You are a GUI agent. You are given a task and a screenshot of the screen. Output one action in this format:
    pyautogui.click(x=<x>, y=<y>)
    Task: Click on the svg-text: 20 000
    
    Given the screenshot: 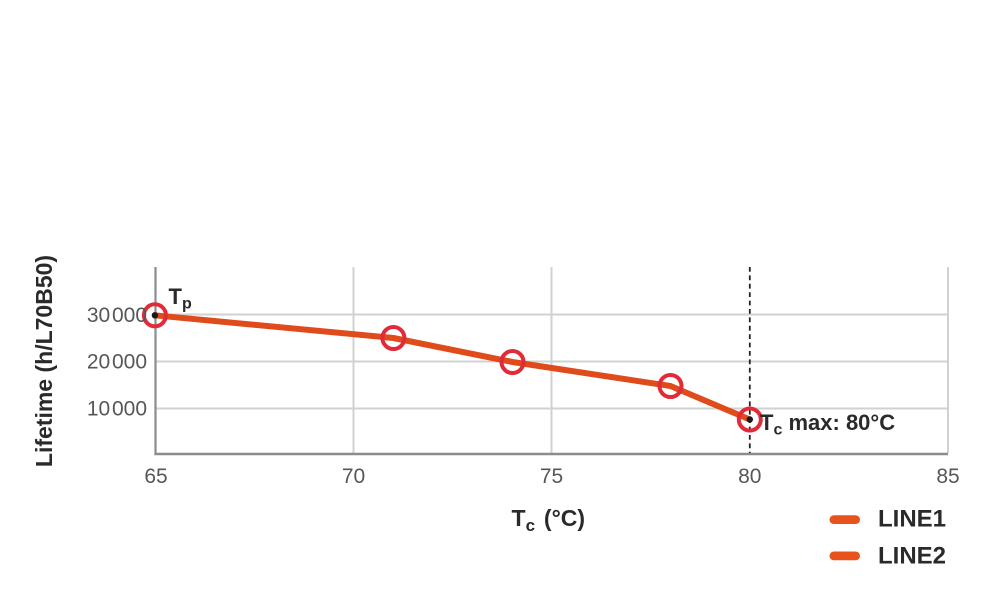 What is the action you would take?
    pyautogui.click(x=117, y=362)
    